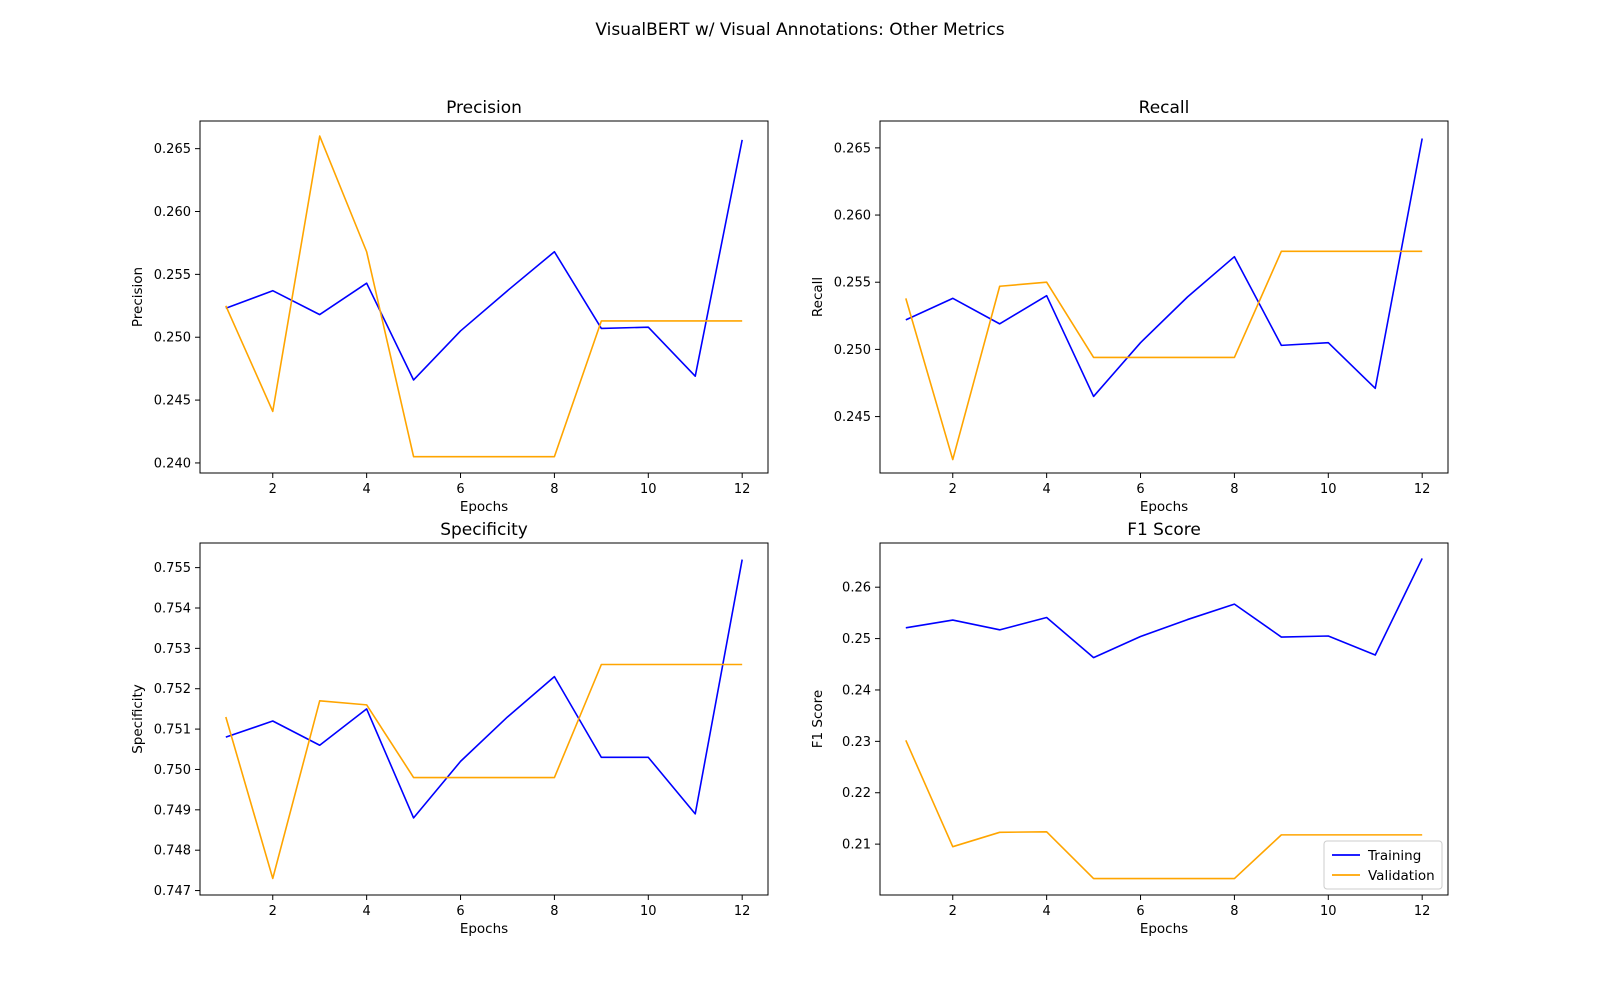 The height and width of the screenshot is (1000, 1600). Describe the element at coordinates (1164, 108) in the screenshot. I see `subplot-title: Recall` at that location.